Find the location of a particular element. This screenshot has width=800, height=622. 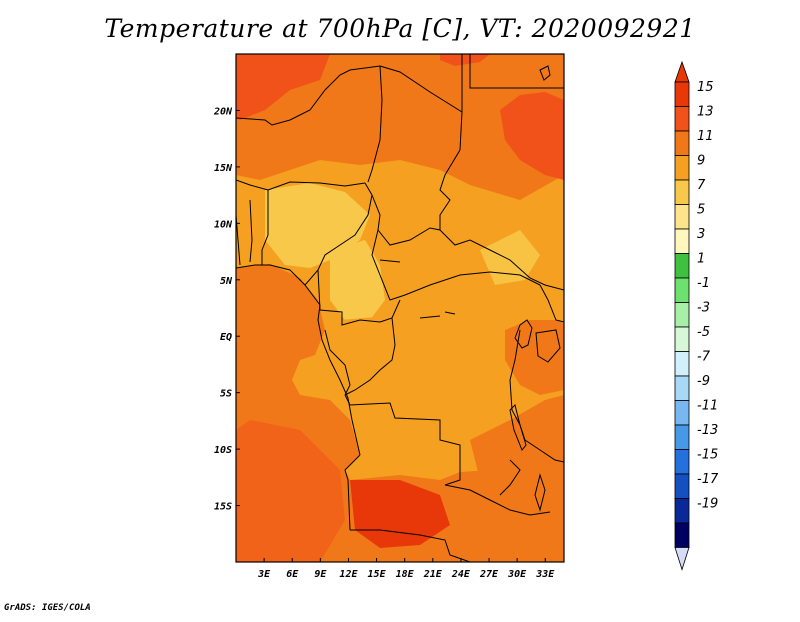

colorbar-level-label: -1 is located at coordinates (703, 283).